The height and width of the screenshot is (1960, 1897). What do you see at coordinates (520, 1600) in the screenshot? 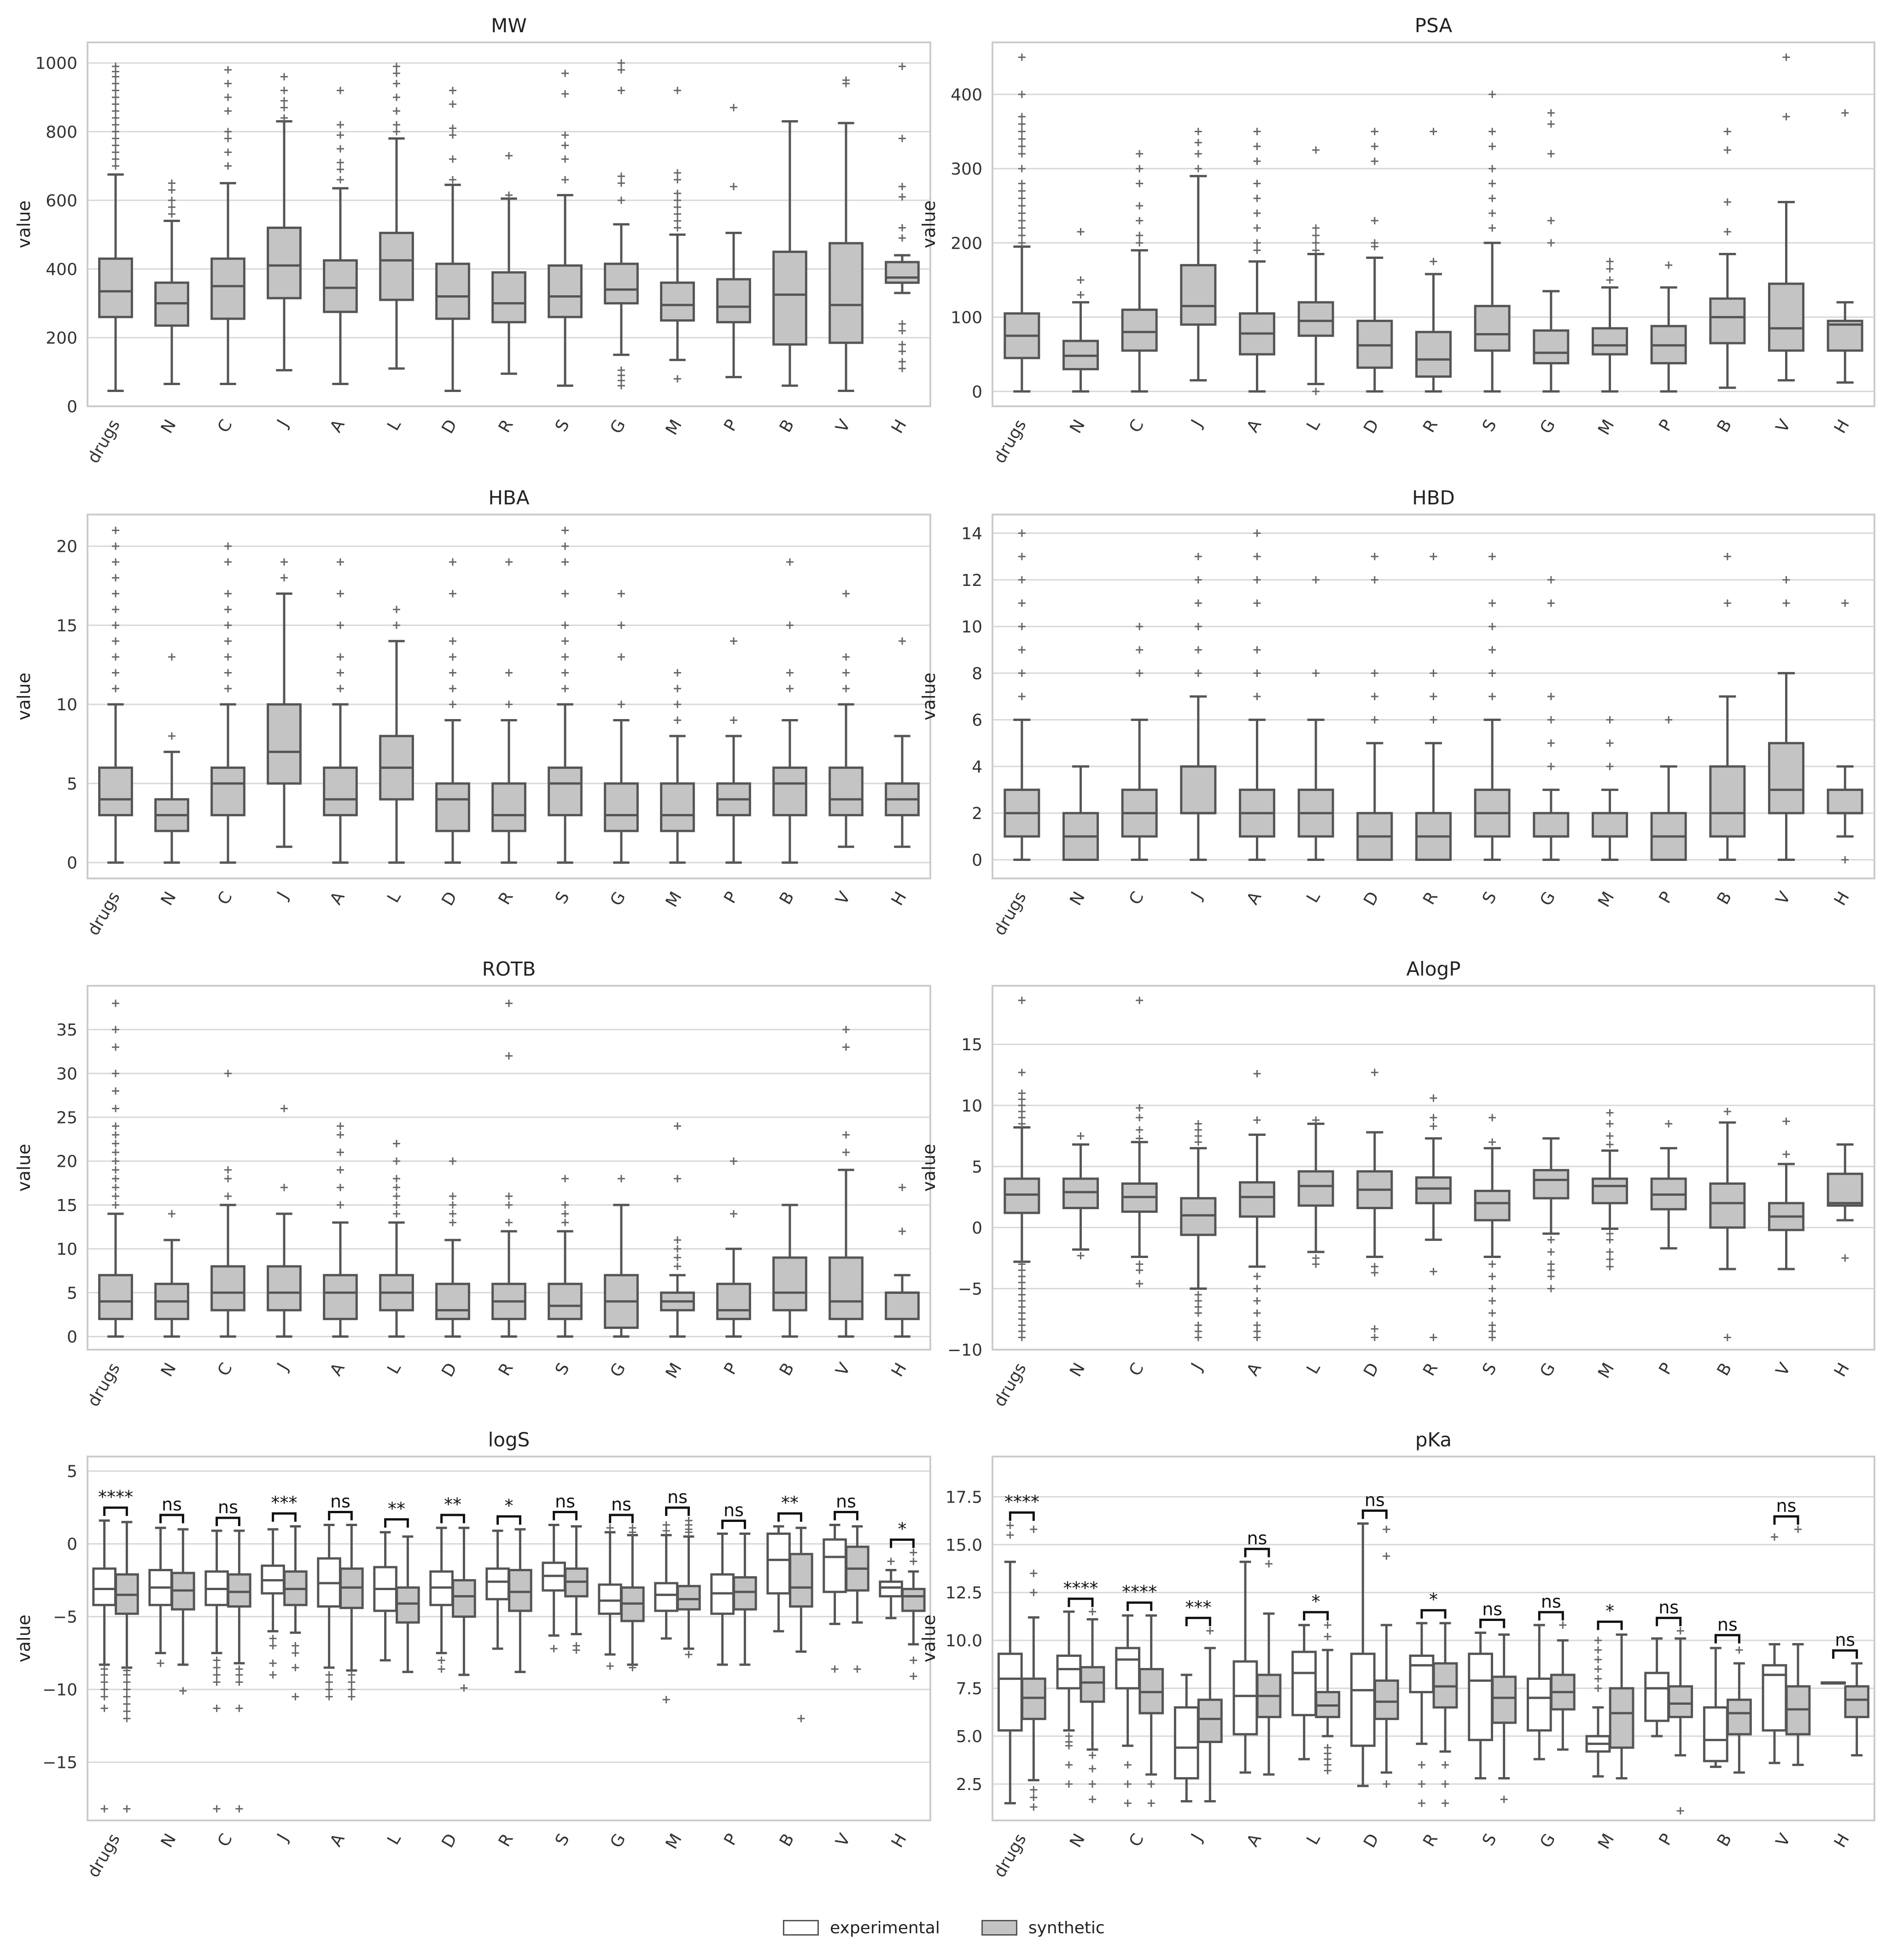
I see `box-R-synthetic` at bounding box center [520, 1600].